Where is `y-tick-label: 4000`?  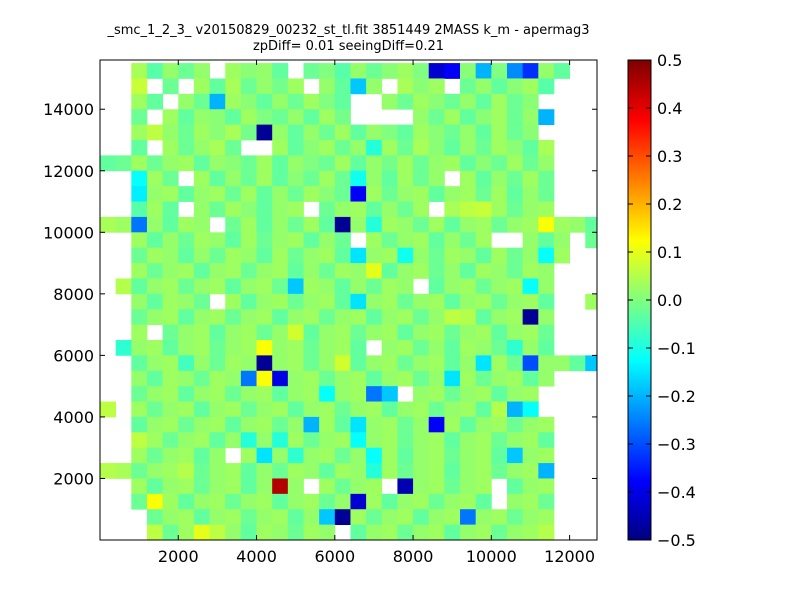 y-tick-label: 4000 is located at coordinates (73, 417).